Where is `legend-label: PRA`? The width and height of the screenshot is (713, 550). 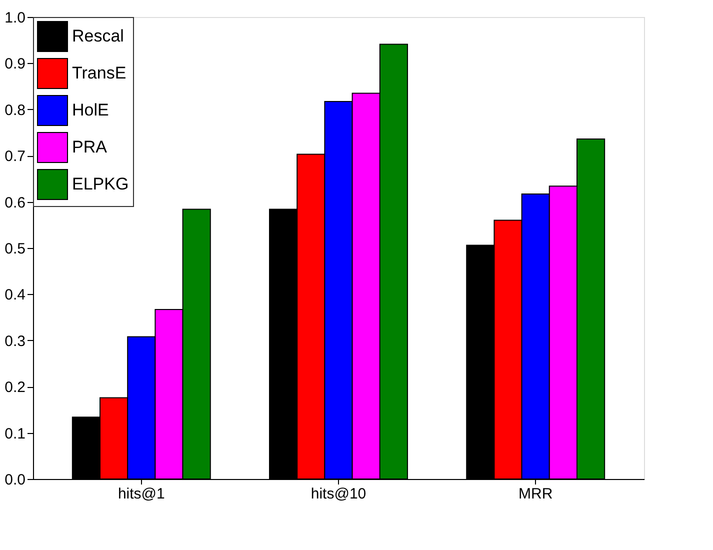
legend-label: PRA is located at coordinates (90, 147).